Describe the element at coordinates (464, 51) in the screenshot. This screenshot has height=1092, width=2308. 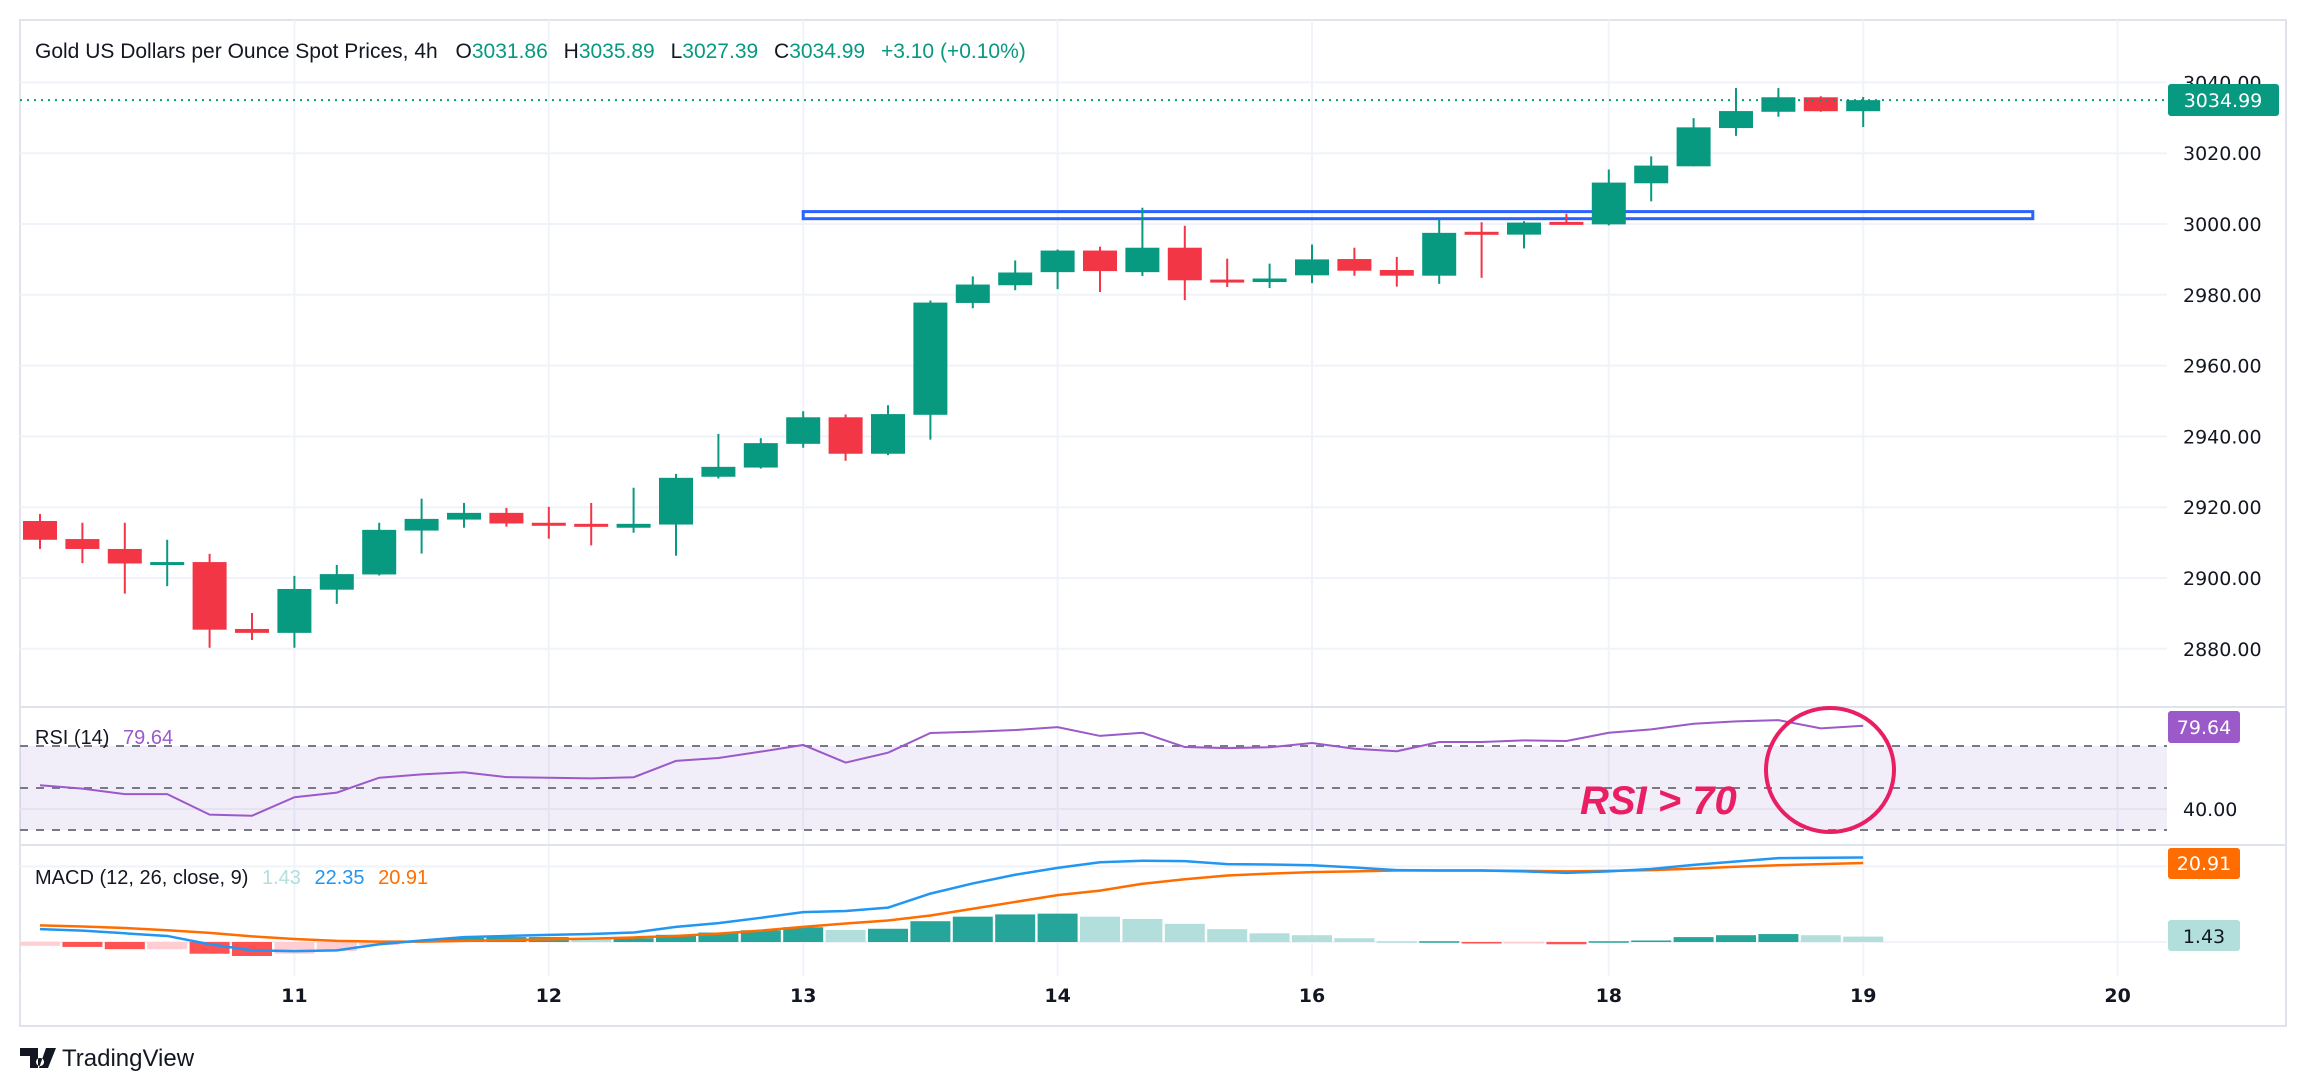
I see `open-label: O` at that location.